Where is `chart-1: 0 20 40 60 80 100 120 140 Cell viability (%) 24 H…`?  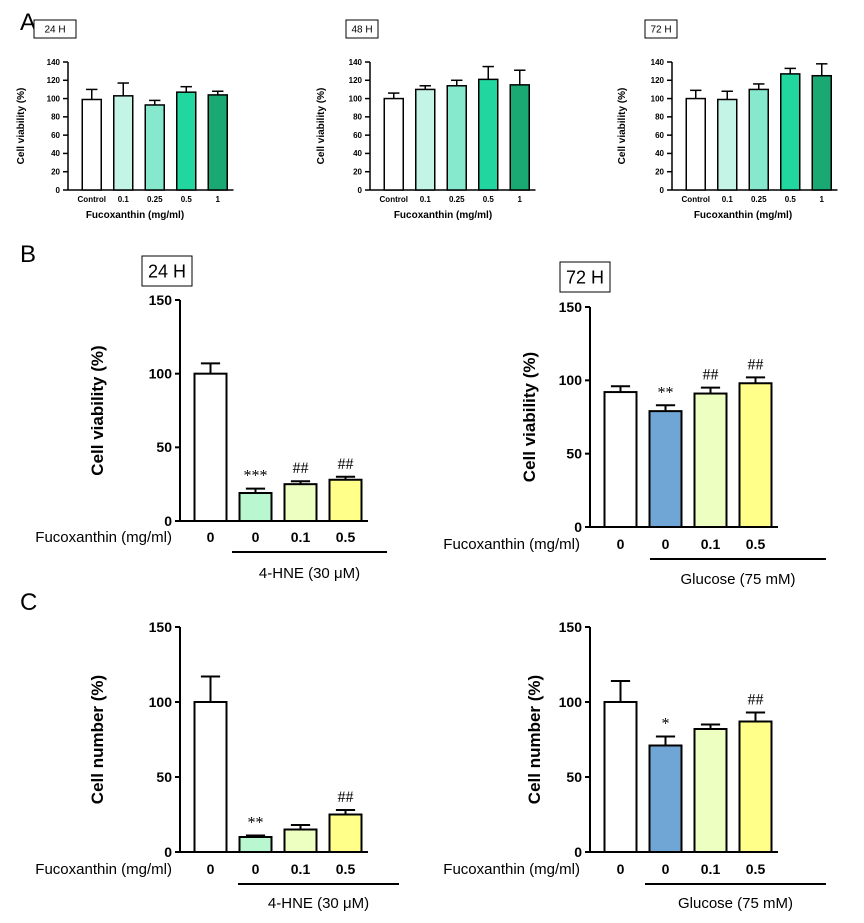
chart-1: 0 20 40 60 80 100 120 140 Cell viability (%) 24 H… is located at coordinates (125, 120).